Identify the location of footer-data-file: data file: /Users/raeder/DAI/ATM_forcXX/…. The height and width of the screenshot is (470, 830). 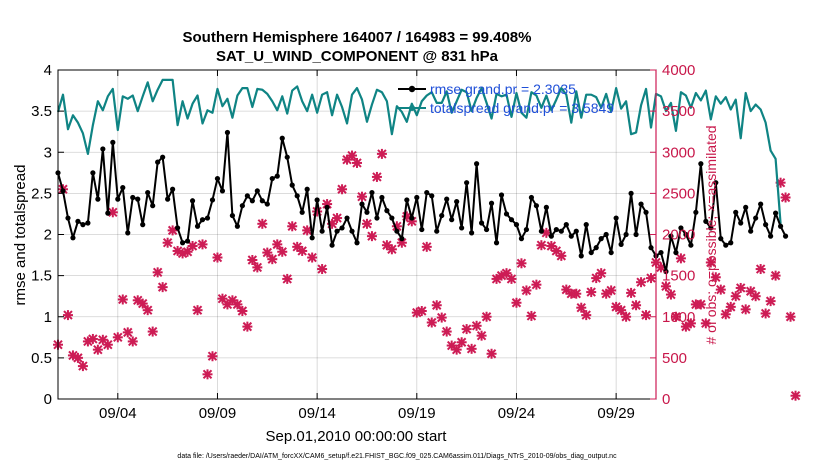
(397, 456).